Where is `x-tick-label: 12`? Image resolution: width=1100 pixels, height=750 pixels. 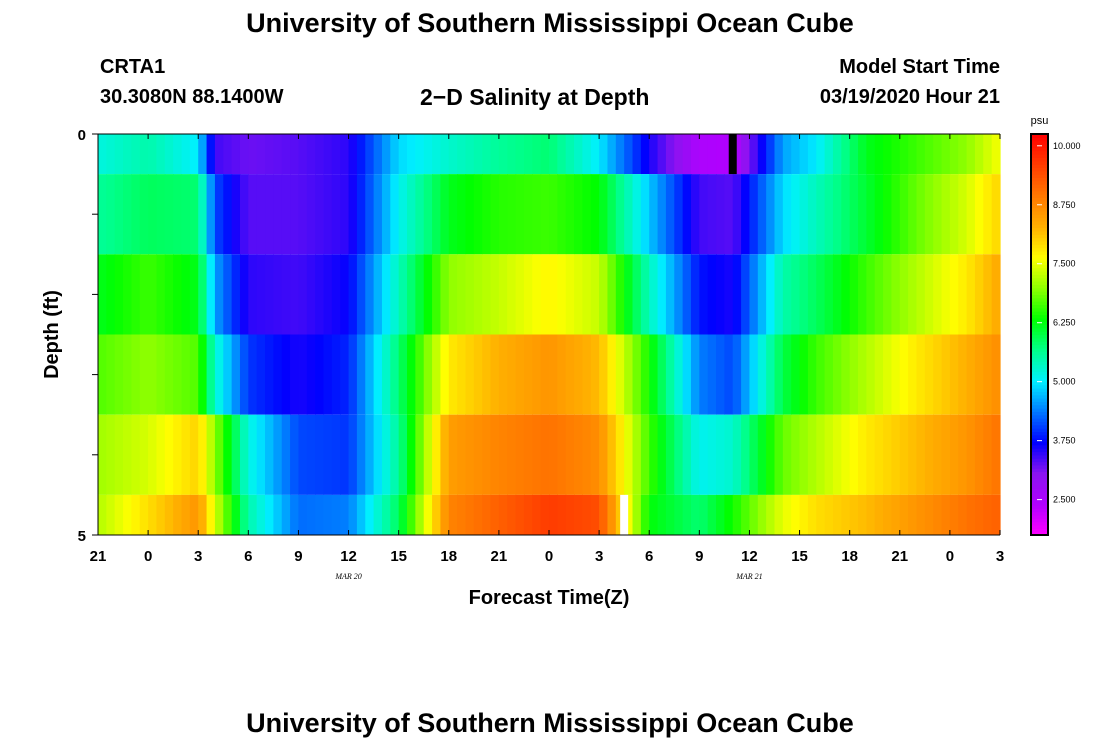 x-tick-label: 12 is located at coordinates (348, 556).